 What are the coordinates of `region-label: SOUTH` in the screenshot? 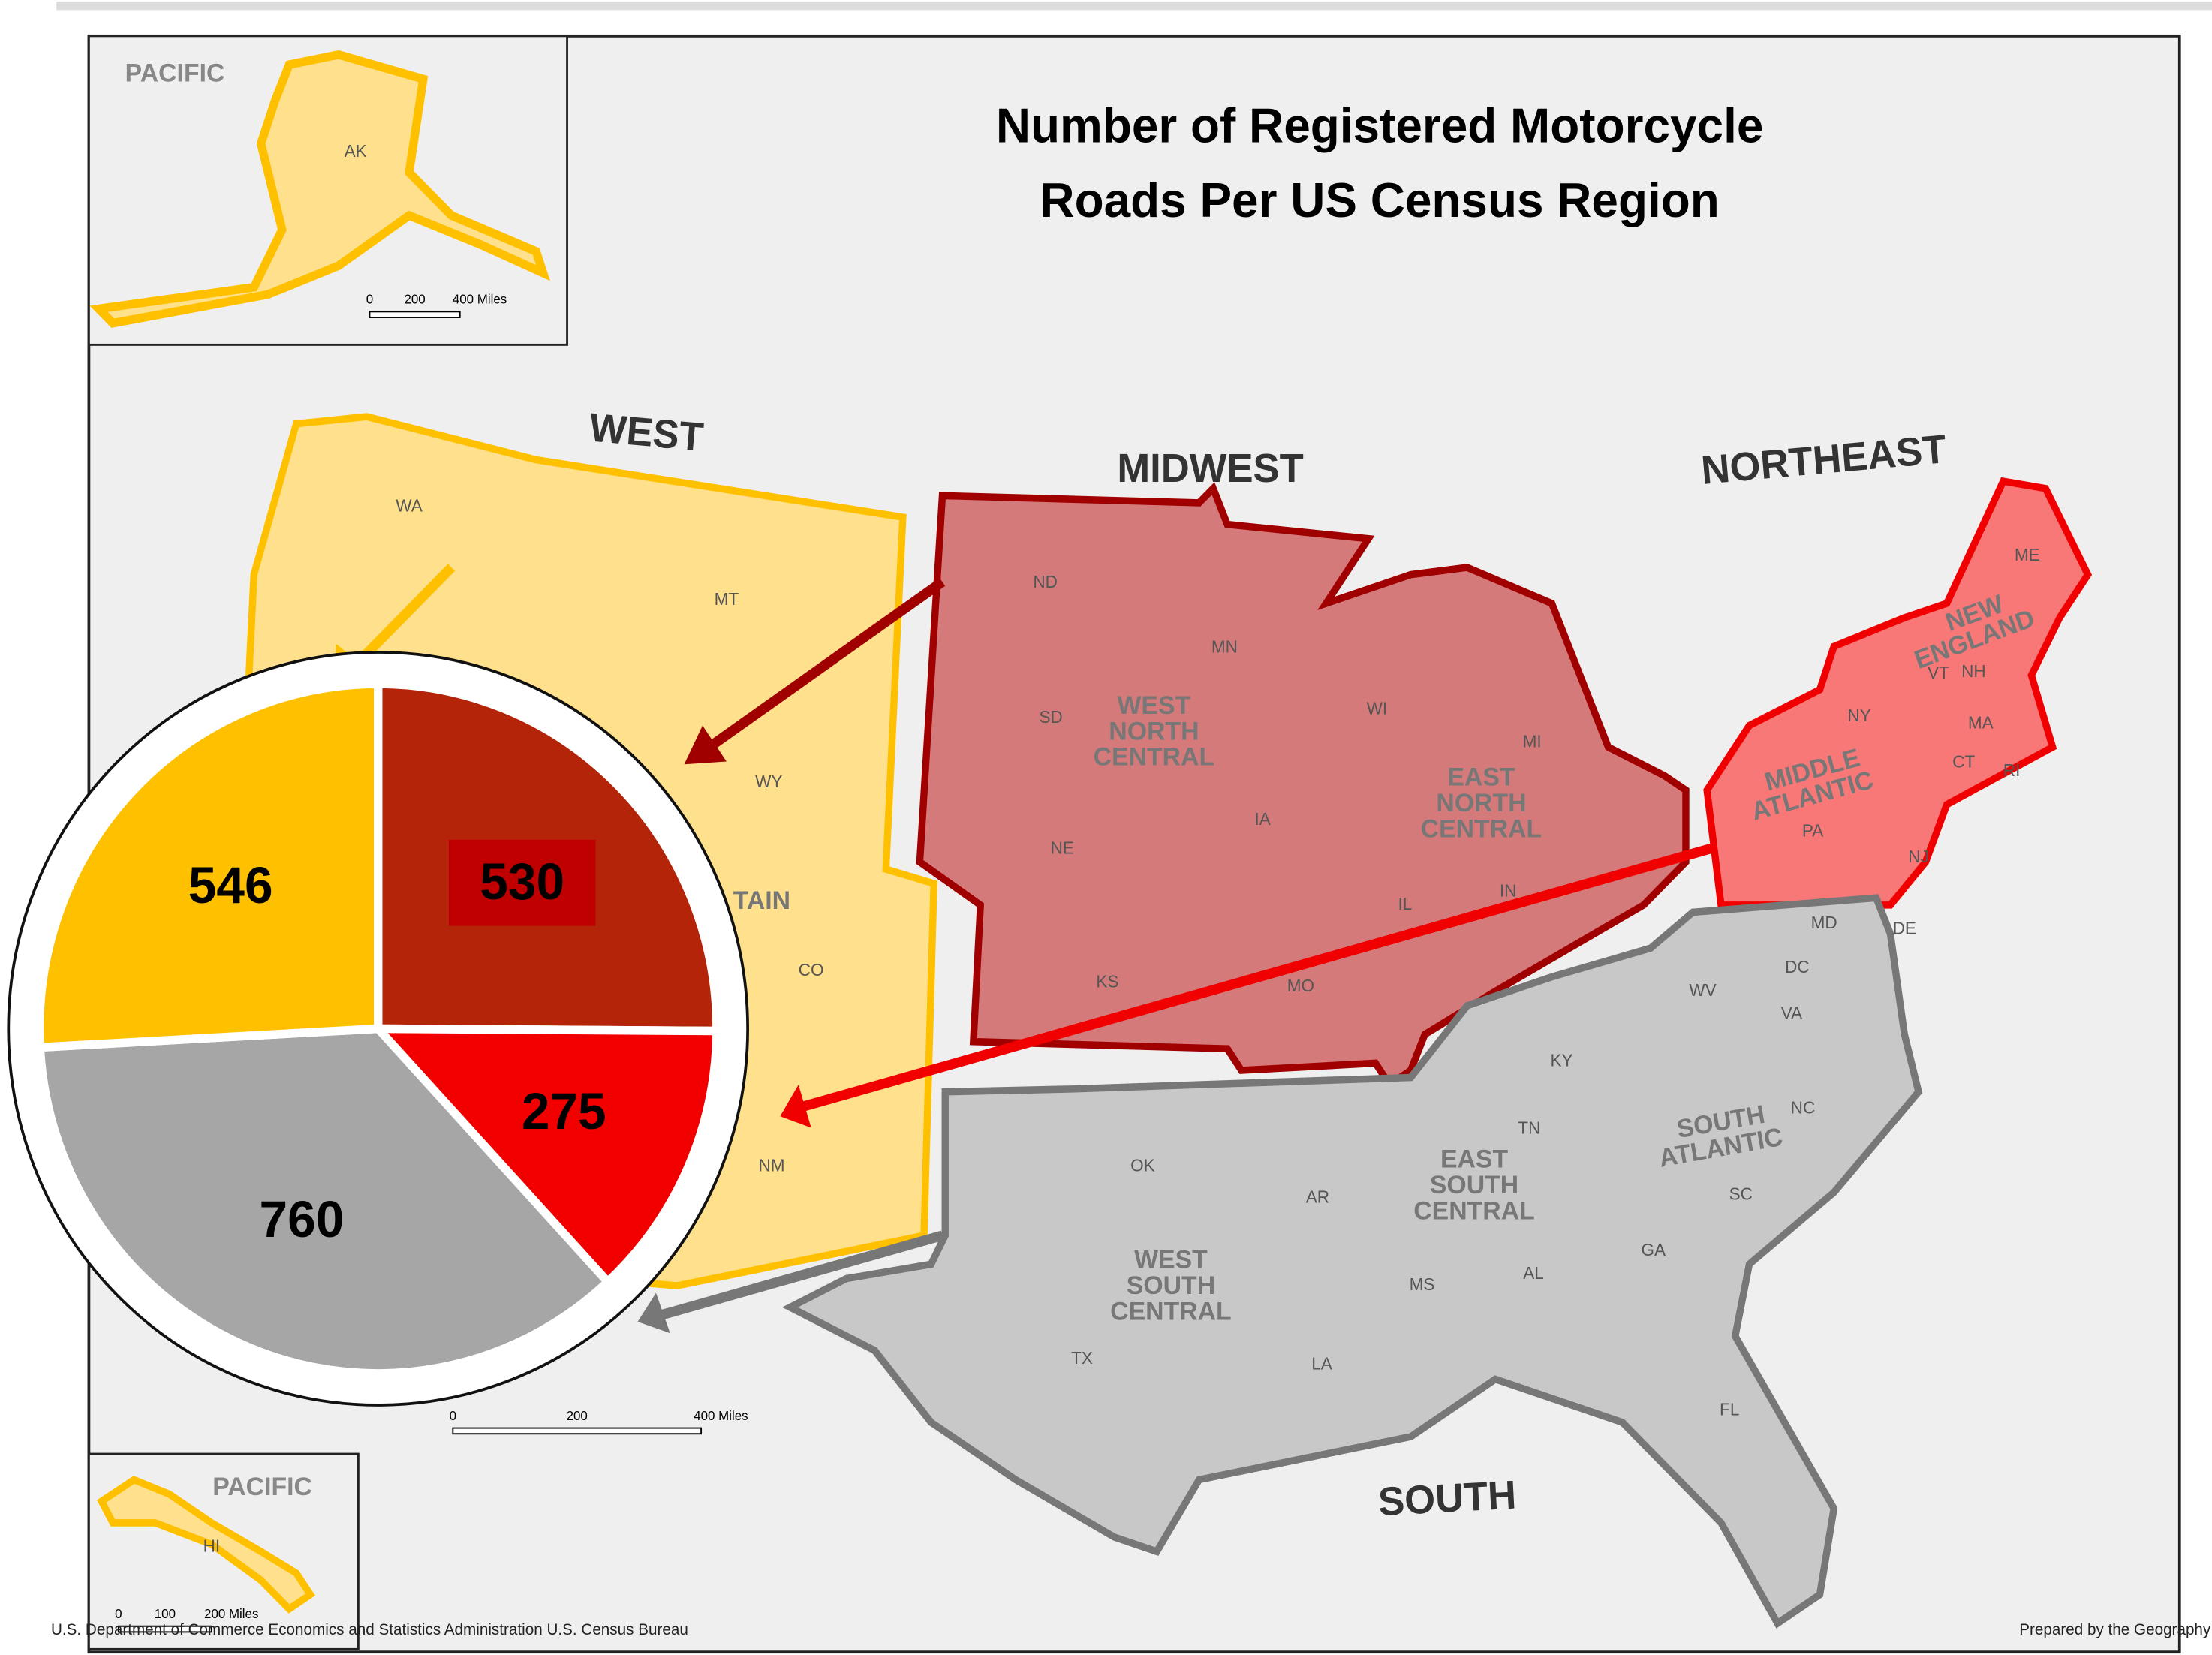 It's located at (1447, 1498).